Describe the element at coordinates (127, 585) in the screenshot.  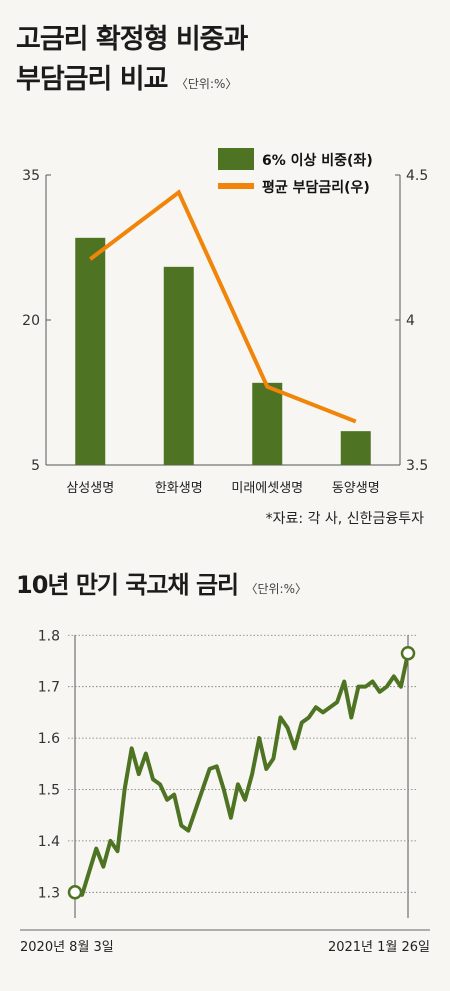
I see `chart2-title: 10년 만기 국고채 금리` at that location.